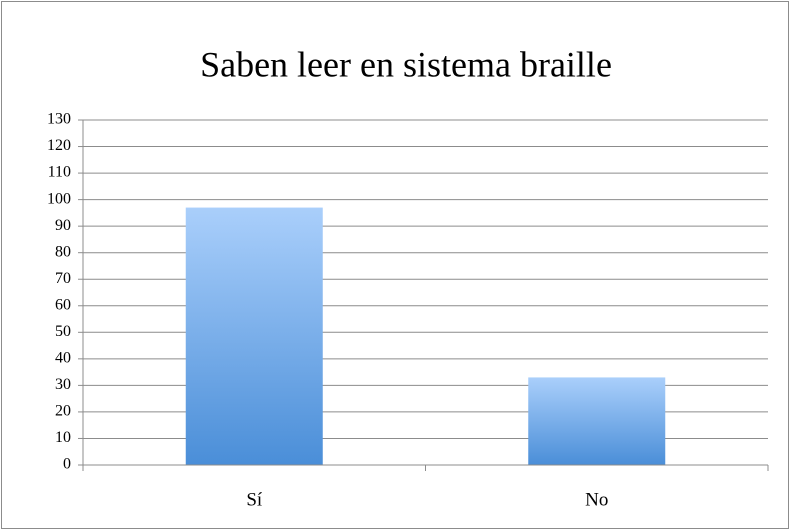 The height and width of the screenshot is (531, 791). I want to click on y-tick-label: 50, so click(63, 331).